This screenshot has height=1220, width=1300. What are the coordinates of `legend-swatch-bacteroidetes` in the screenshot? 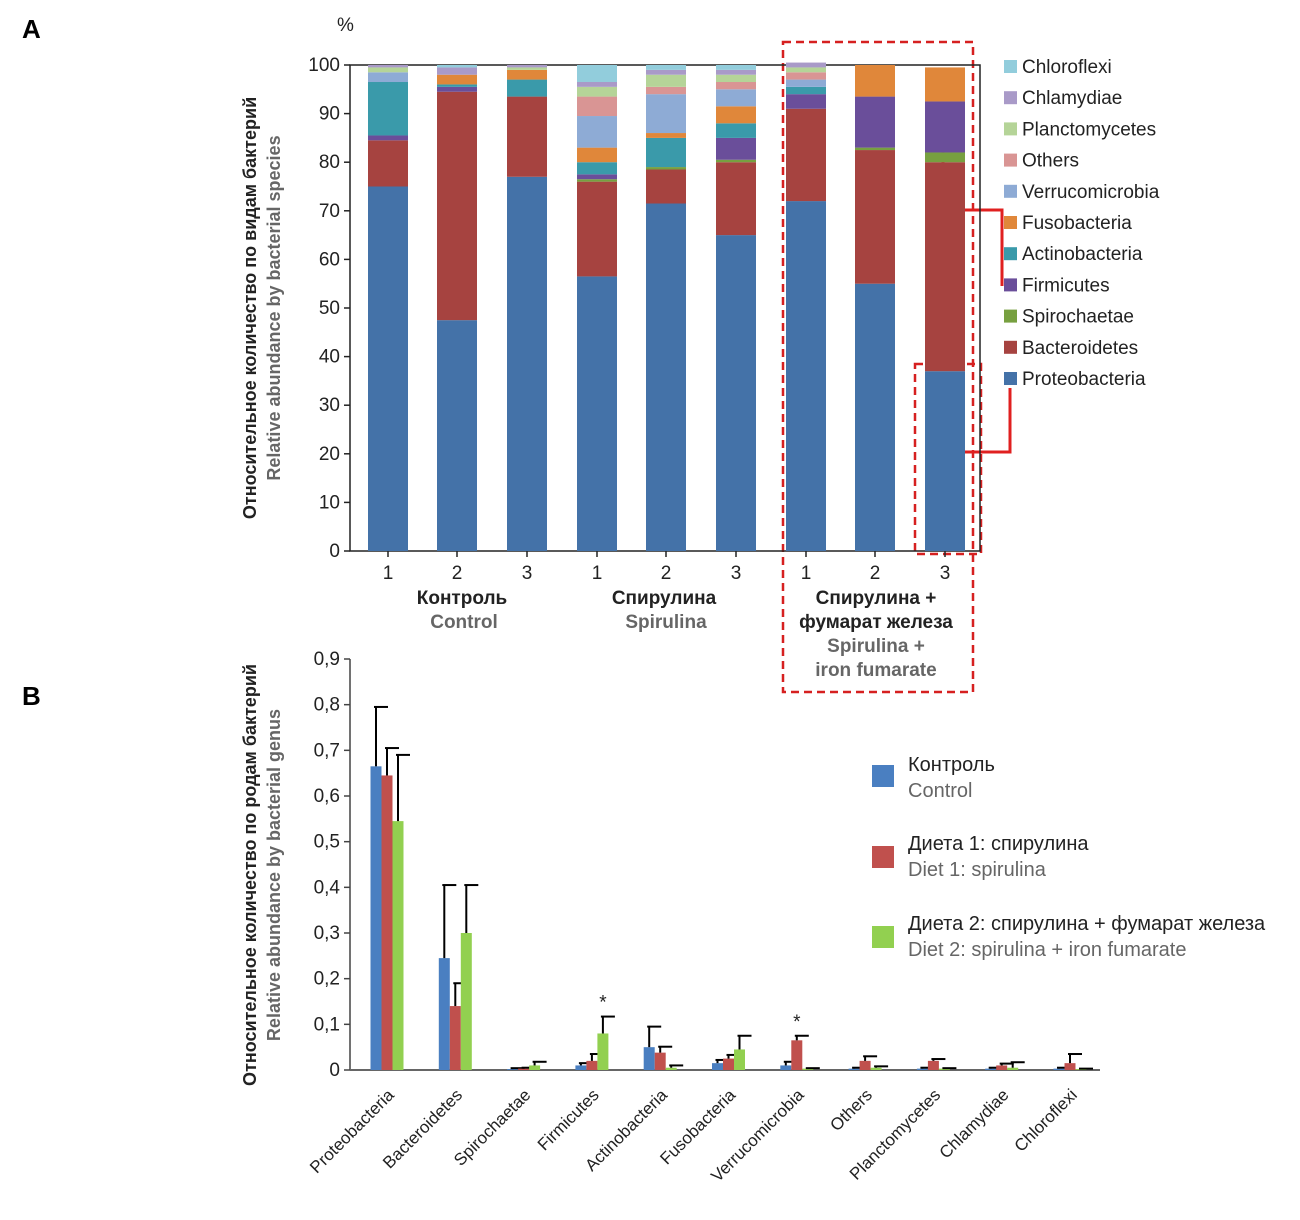 It's located at (1010, 347).